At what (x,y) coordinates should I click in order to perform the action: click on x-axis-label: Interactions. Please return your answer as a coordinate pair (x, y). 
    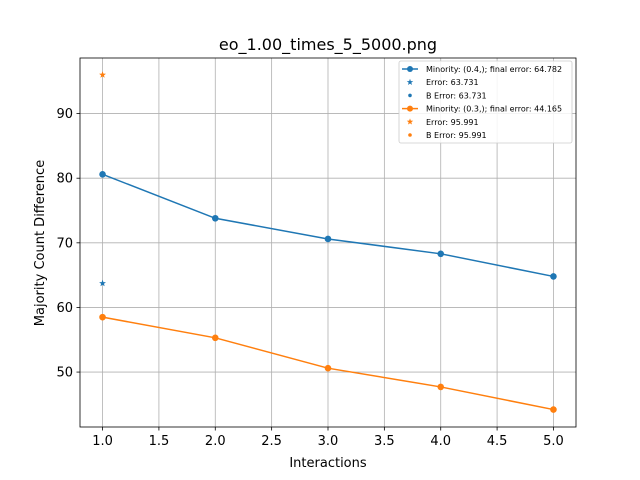
    Looking at the image, I should click on (328, 463).